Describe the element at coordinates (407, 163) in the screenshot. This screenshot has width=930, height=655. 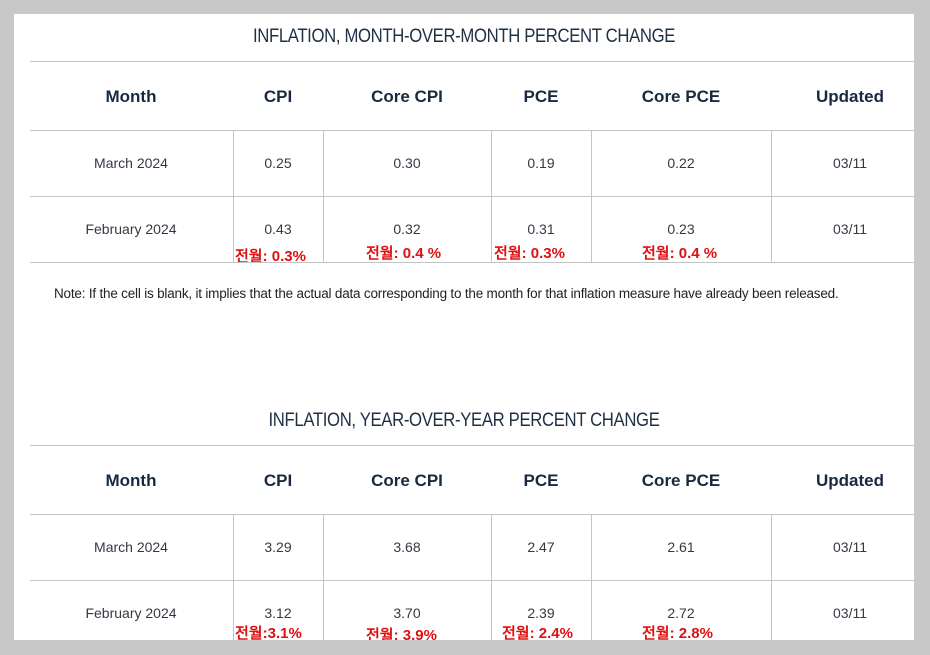
I see `mom-cell-core-cpi: 0.30` at that location.